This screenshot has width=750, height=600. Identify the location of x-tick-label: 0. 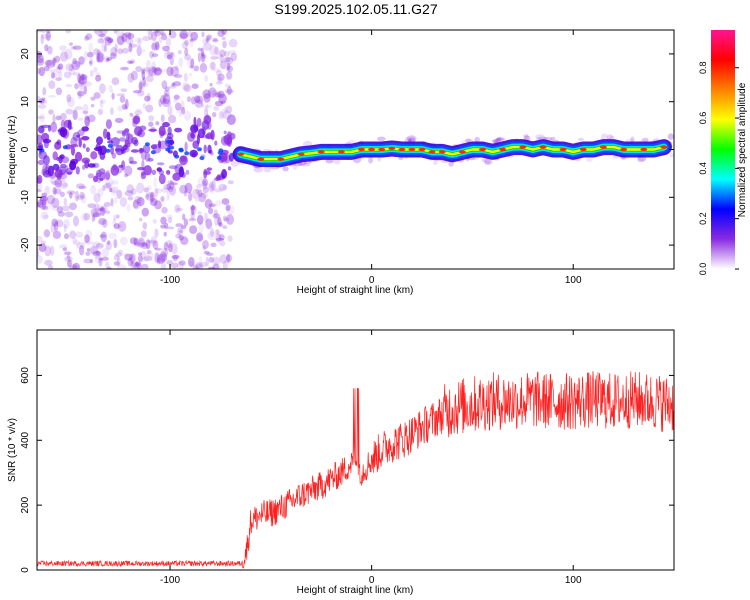
(372, 580).